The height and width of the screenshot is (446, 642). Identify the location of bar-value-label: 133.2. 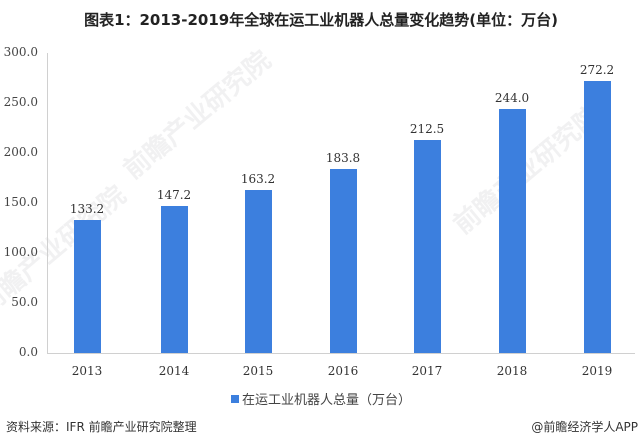
(87, 209).